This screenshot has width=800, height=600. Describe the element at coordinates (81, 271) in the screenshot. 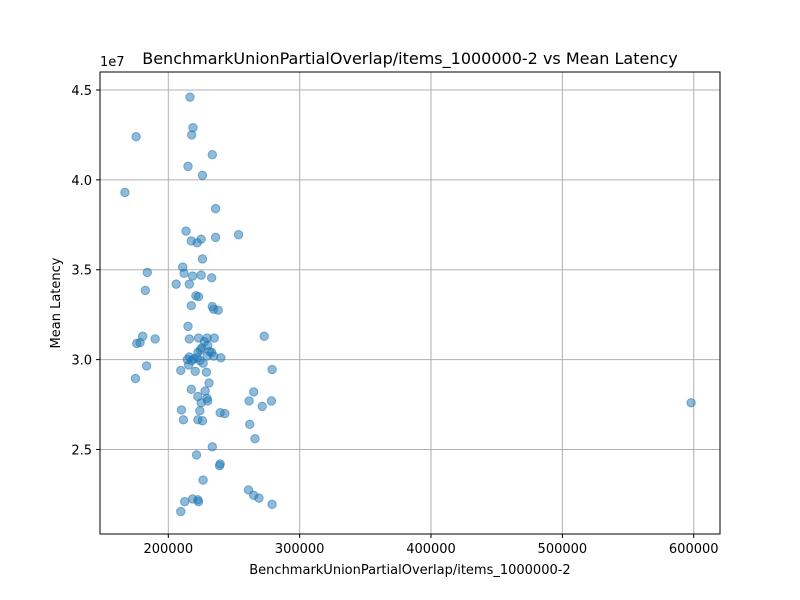

I see `y-tick-label: 3.5` at that location.